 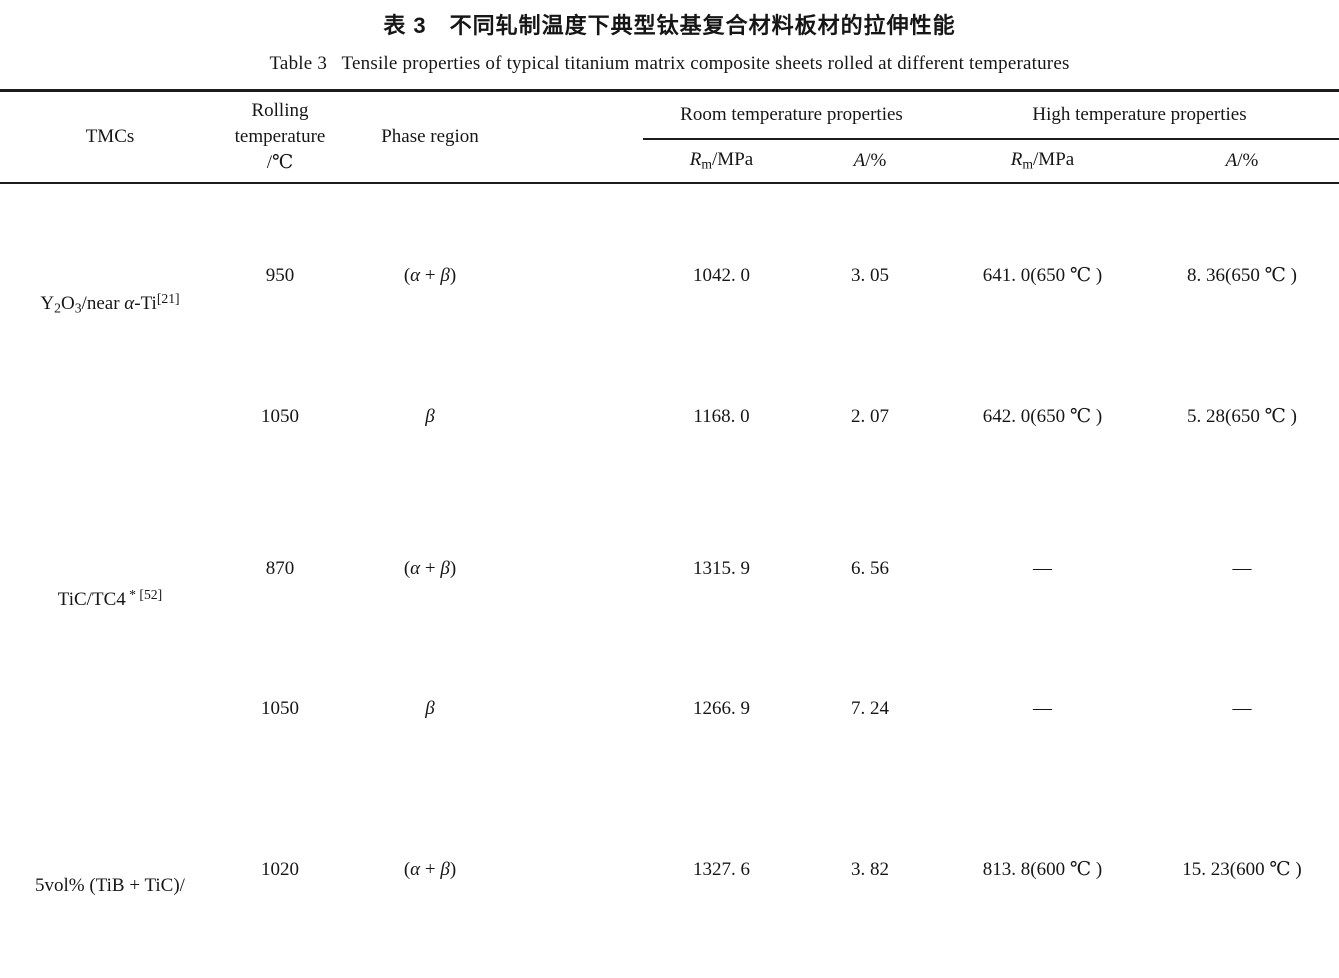 What do you see at coordinates (110, 303) in the screenshot?
I see `material-name: Y2O3/near α-Ti[21]` at bounding box center [110, 303].